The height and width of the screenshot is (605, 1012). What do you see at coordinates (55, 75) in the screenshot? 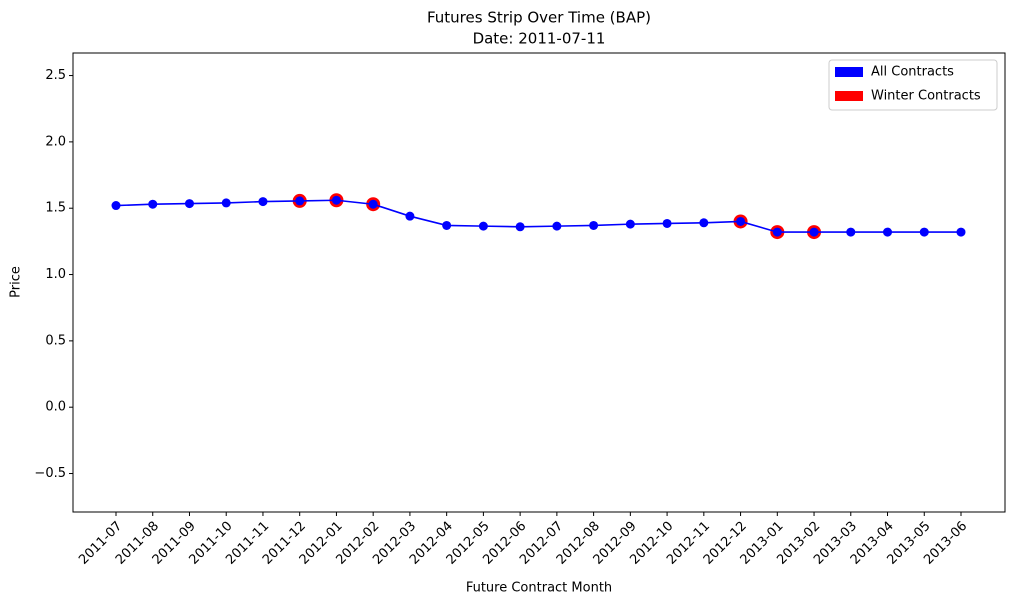
I see `y-tick-label: 2.5` at bounding box center [55, 75].